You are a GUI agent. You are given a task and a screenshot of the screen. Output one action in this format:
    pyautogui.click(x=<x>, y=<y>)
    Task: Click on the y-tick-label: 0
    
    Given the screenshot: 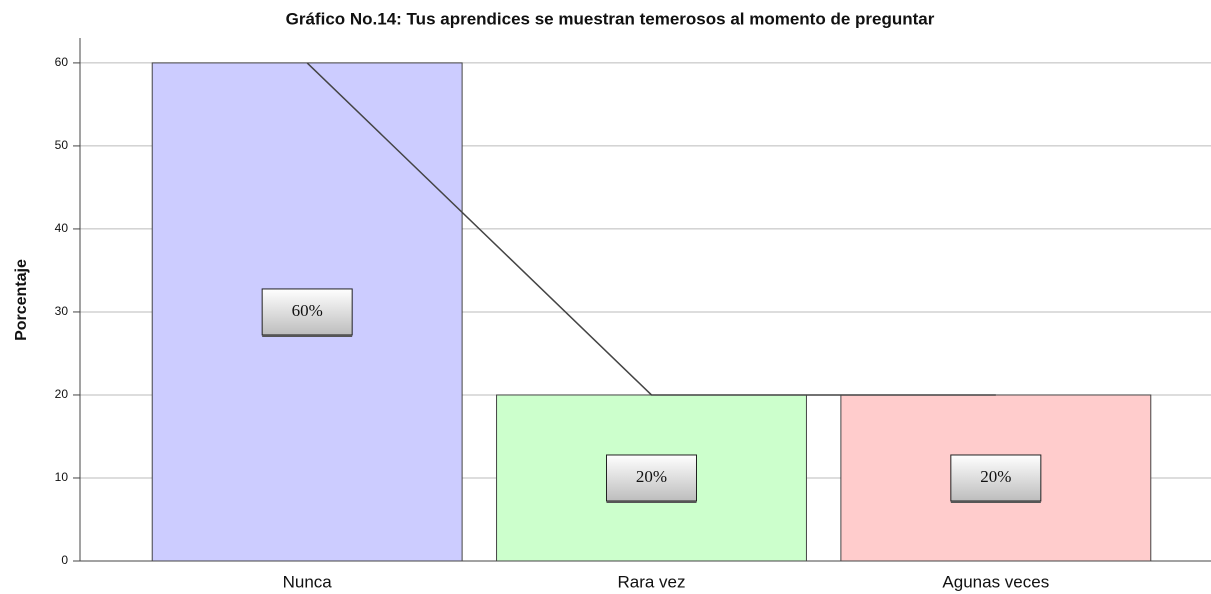 What is the action you would take?
    pyautogui.click(x=64, y=560)
    